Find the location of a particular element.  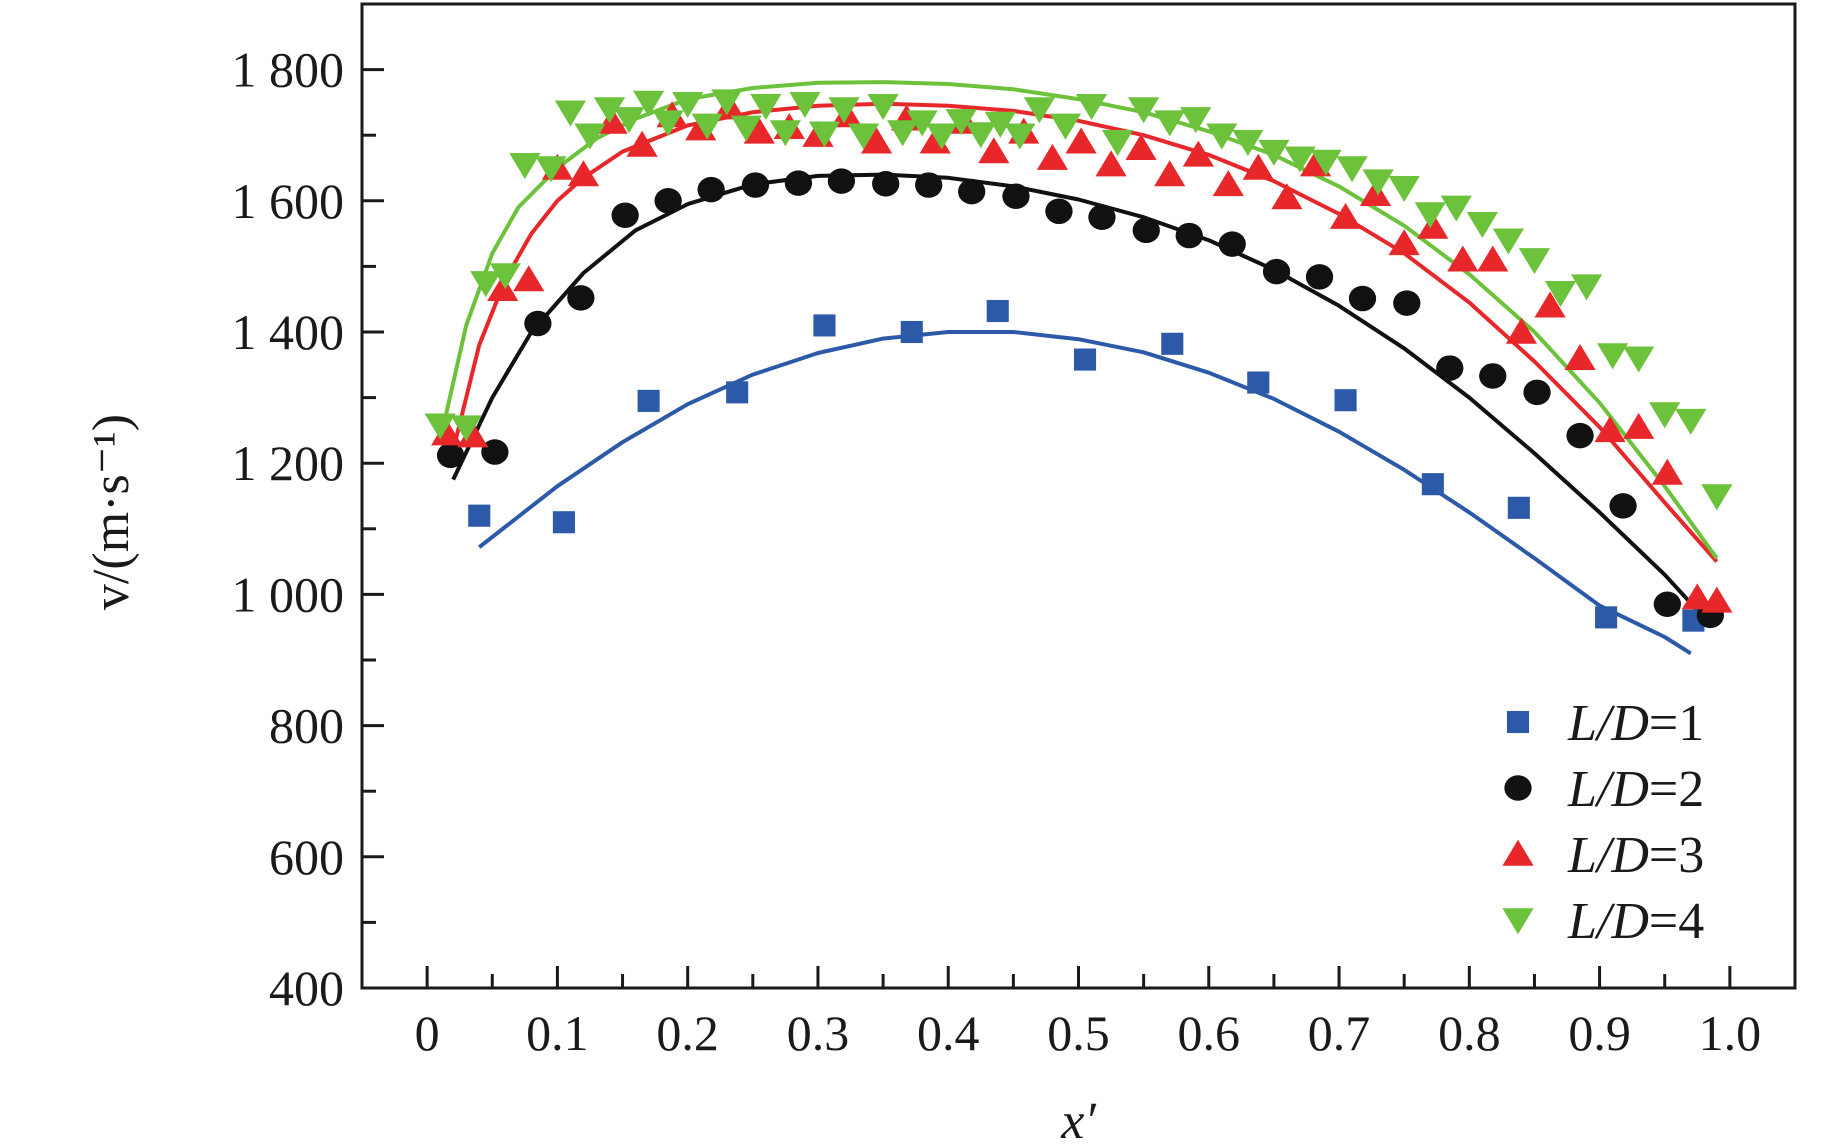

x-tick-label: 0 is located at coordinates (427, 1033).